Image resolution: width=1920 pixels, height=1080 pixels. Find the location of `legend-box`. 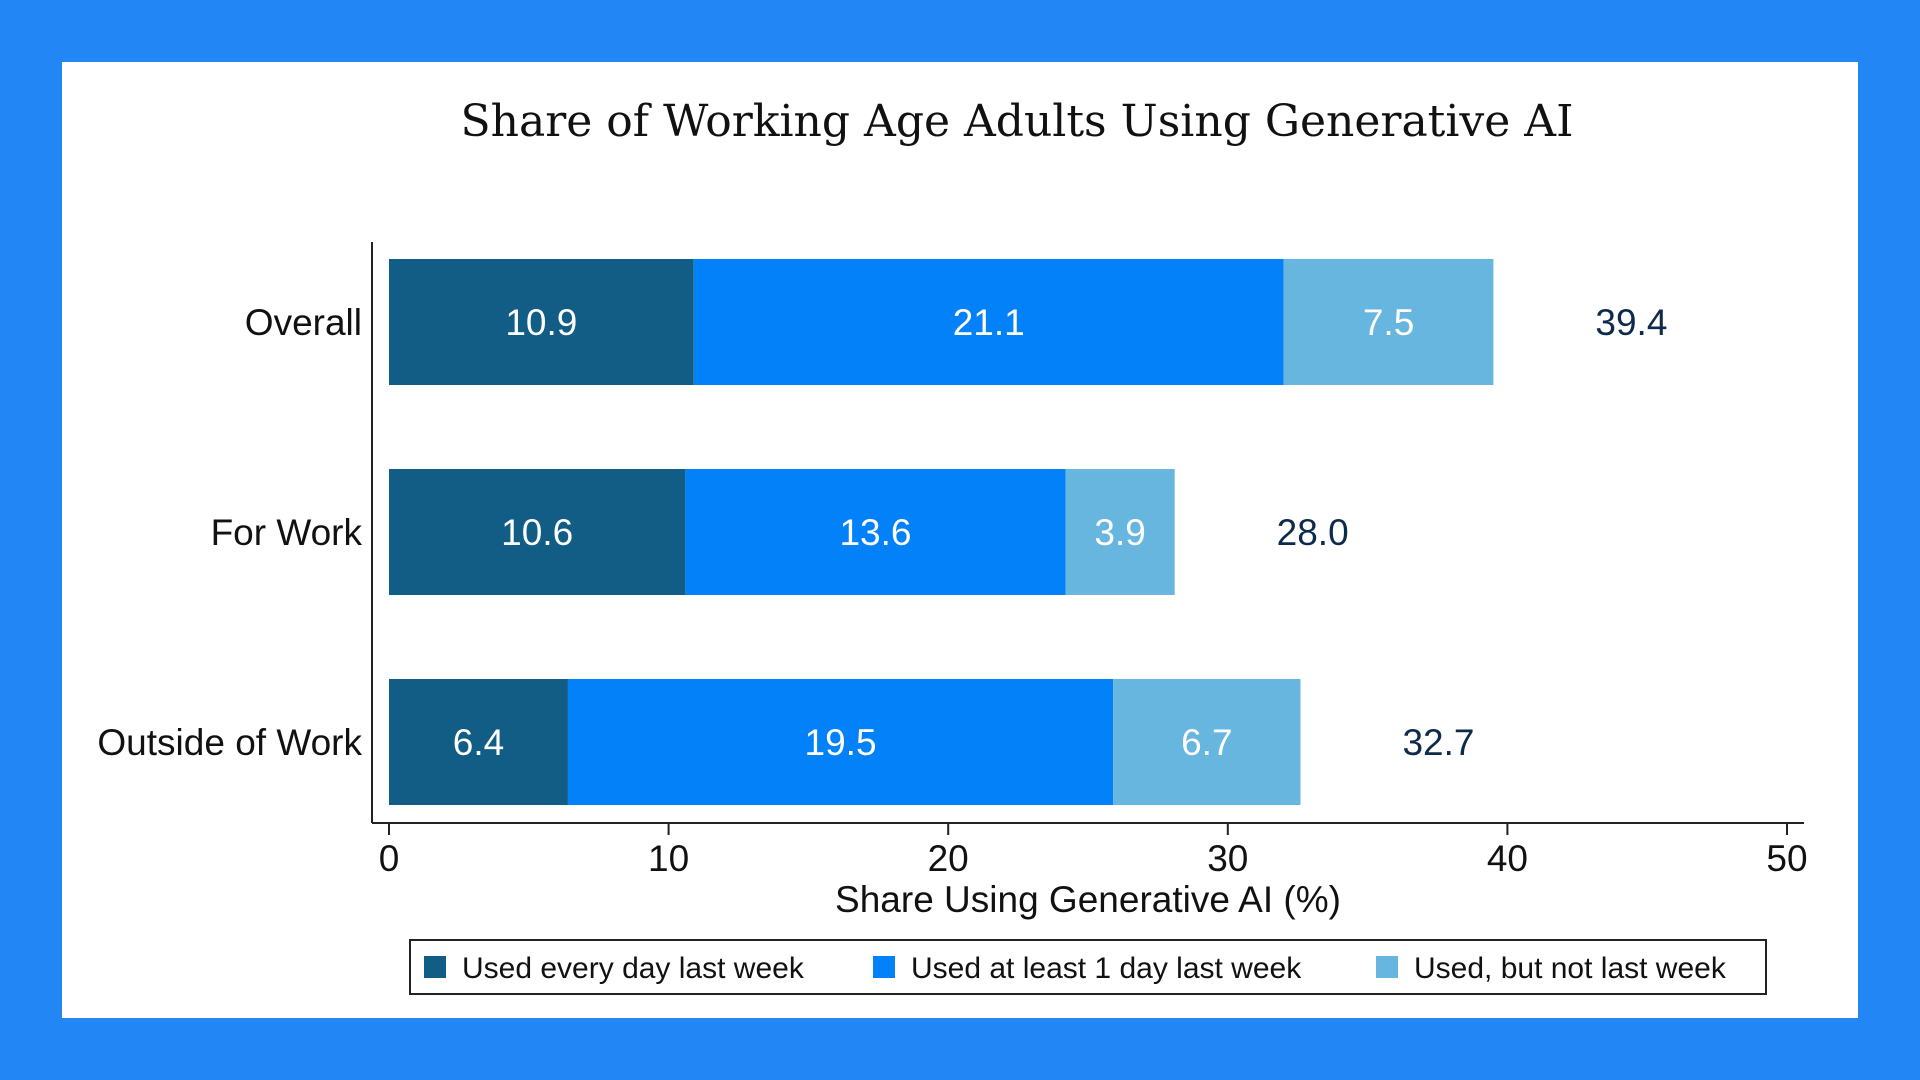

legend-box is located at coordinates (1088, 967).